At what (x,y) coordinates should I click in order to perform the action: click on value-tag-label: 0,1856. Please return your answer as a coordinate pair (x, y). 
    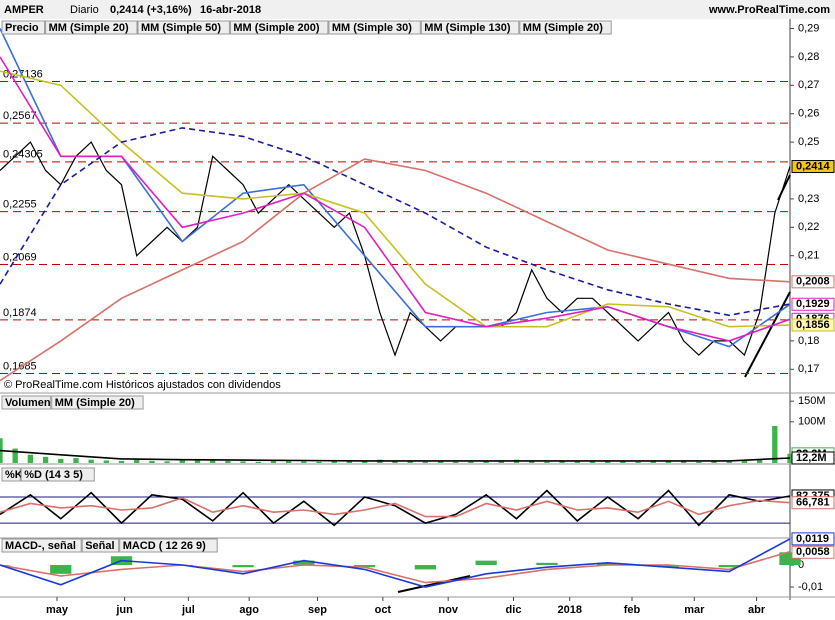
    Looking at the image, I should click on (813, 325).